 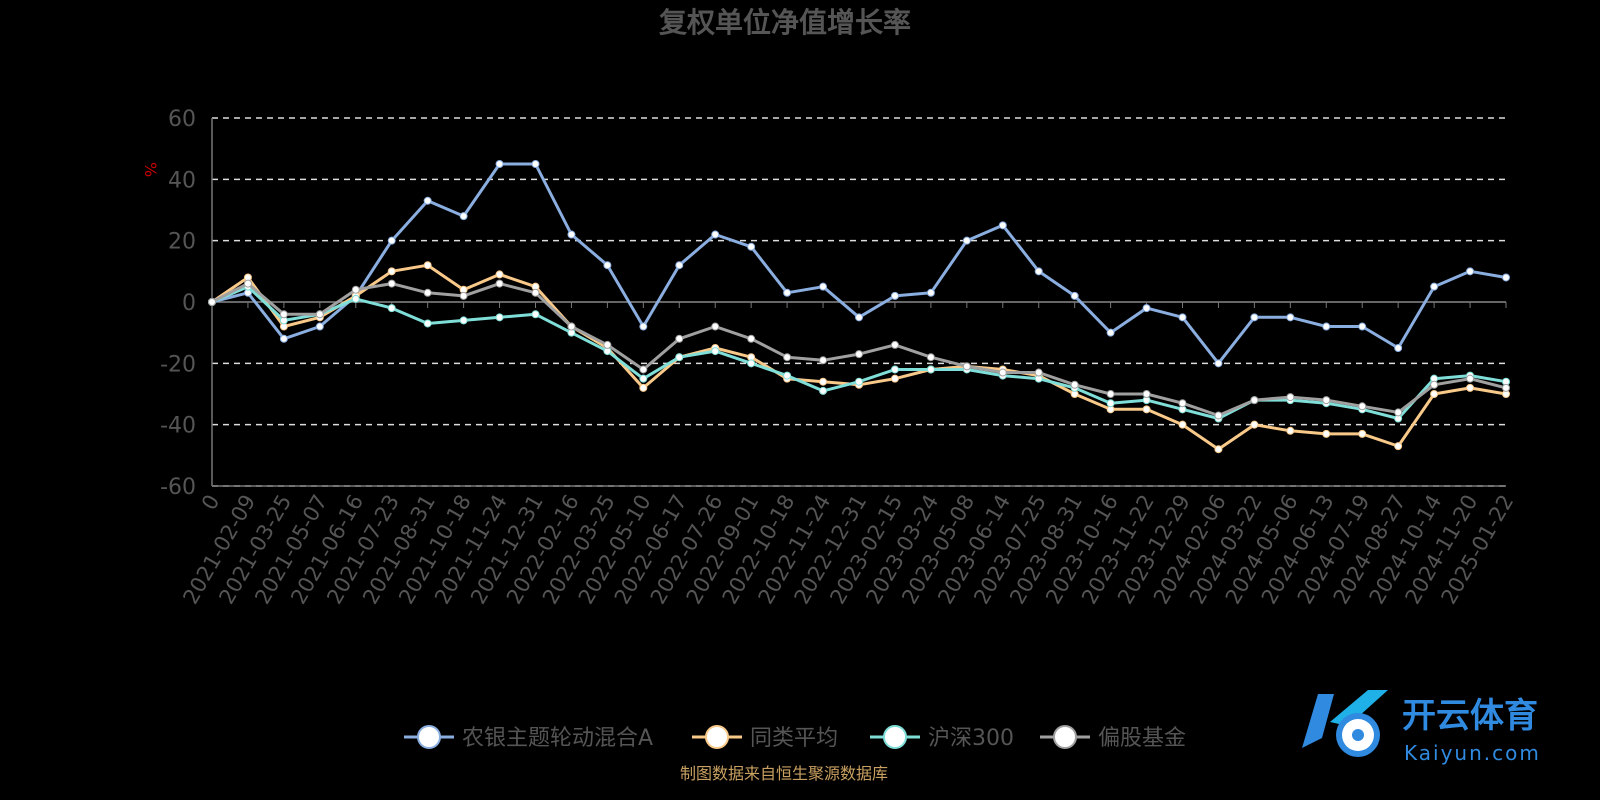 I want to click on y-axis-ticks: 60 40 20 0 -20 -40 -60, so click(x=178, y=303).